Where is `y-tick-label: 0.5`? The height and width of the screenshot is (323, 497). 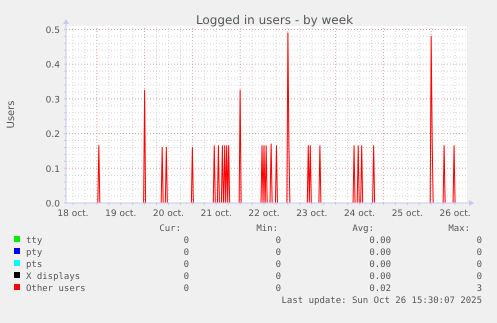 y-tick-label: 0.5 is located at coordinates (53, 31).